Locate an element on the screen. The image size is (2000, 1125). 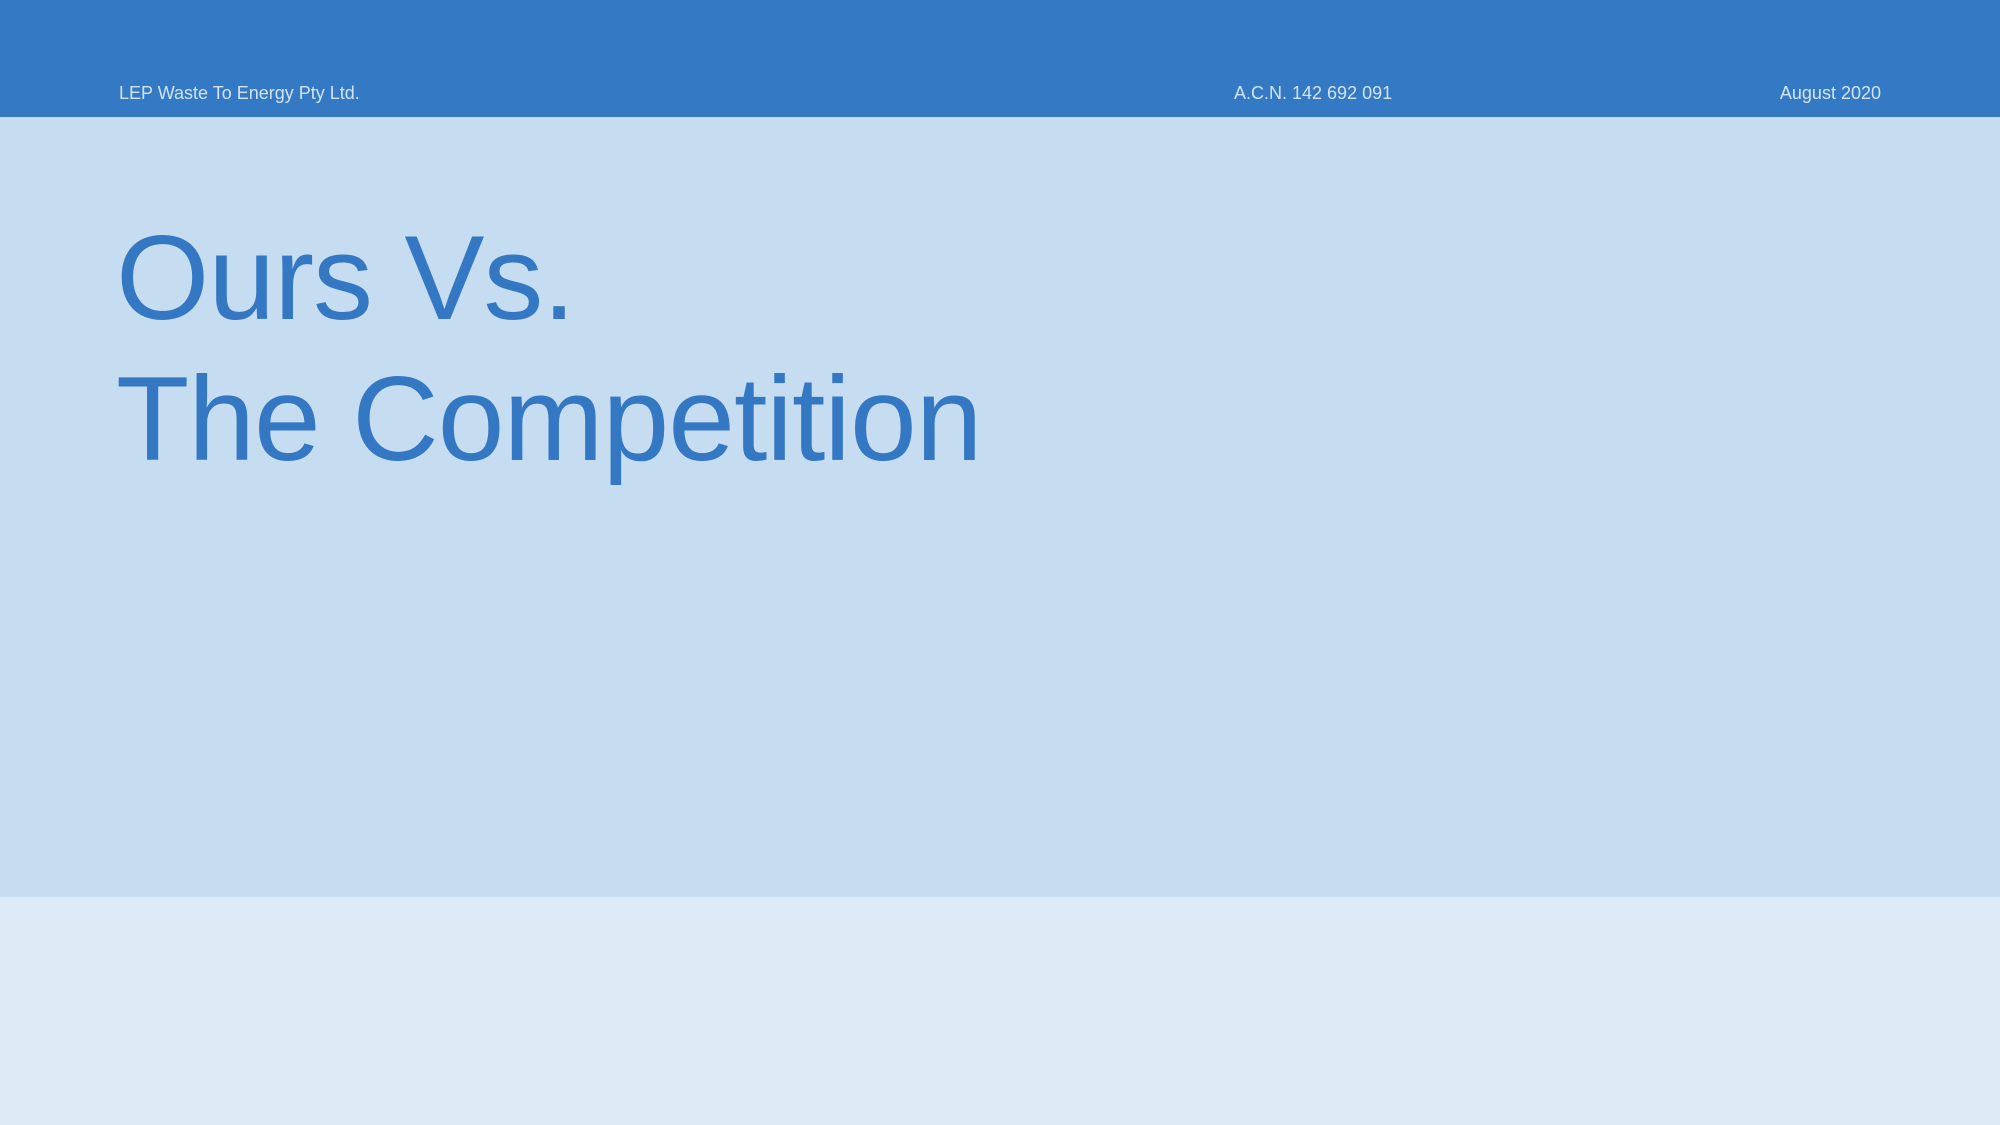
slide-title-line-1: Ours Vs. is located at coordinates (346, 278).